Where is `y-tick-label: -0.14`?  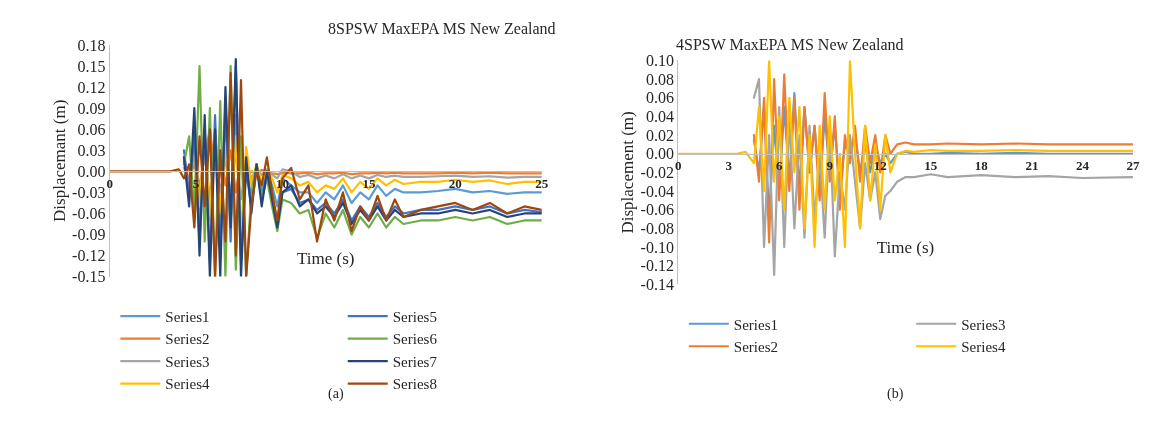
y-tick-label: -0.14 is located at coordinates (657, 284).